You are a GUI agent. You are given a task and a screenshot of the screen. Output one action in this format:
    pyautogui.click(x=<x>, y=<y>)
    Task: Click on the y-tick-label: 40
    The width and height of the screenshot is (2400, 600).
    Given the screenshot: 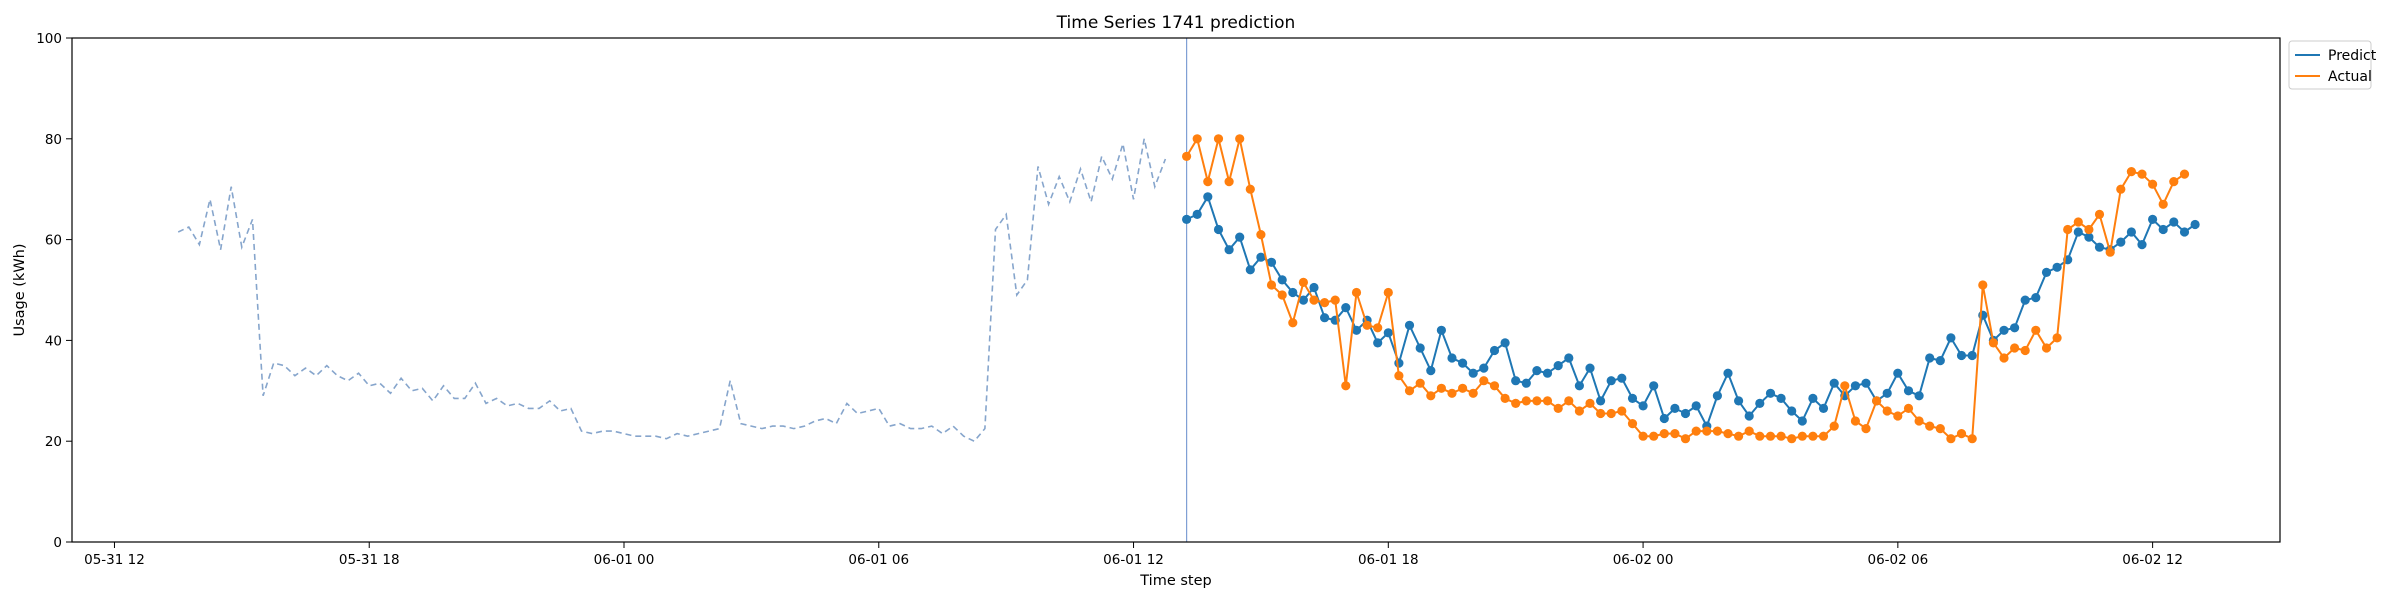 What is the action you would take?
    pyautogui.click(x=53, y=341)
    